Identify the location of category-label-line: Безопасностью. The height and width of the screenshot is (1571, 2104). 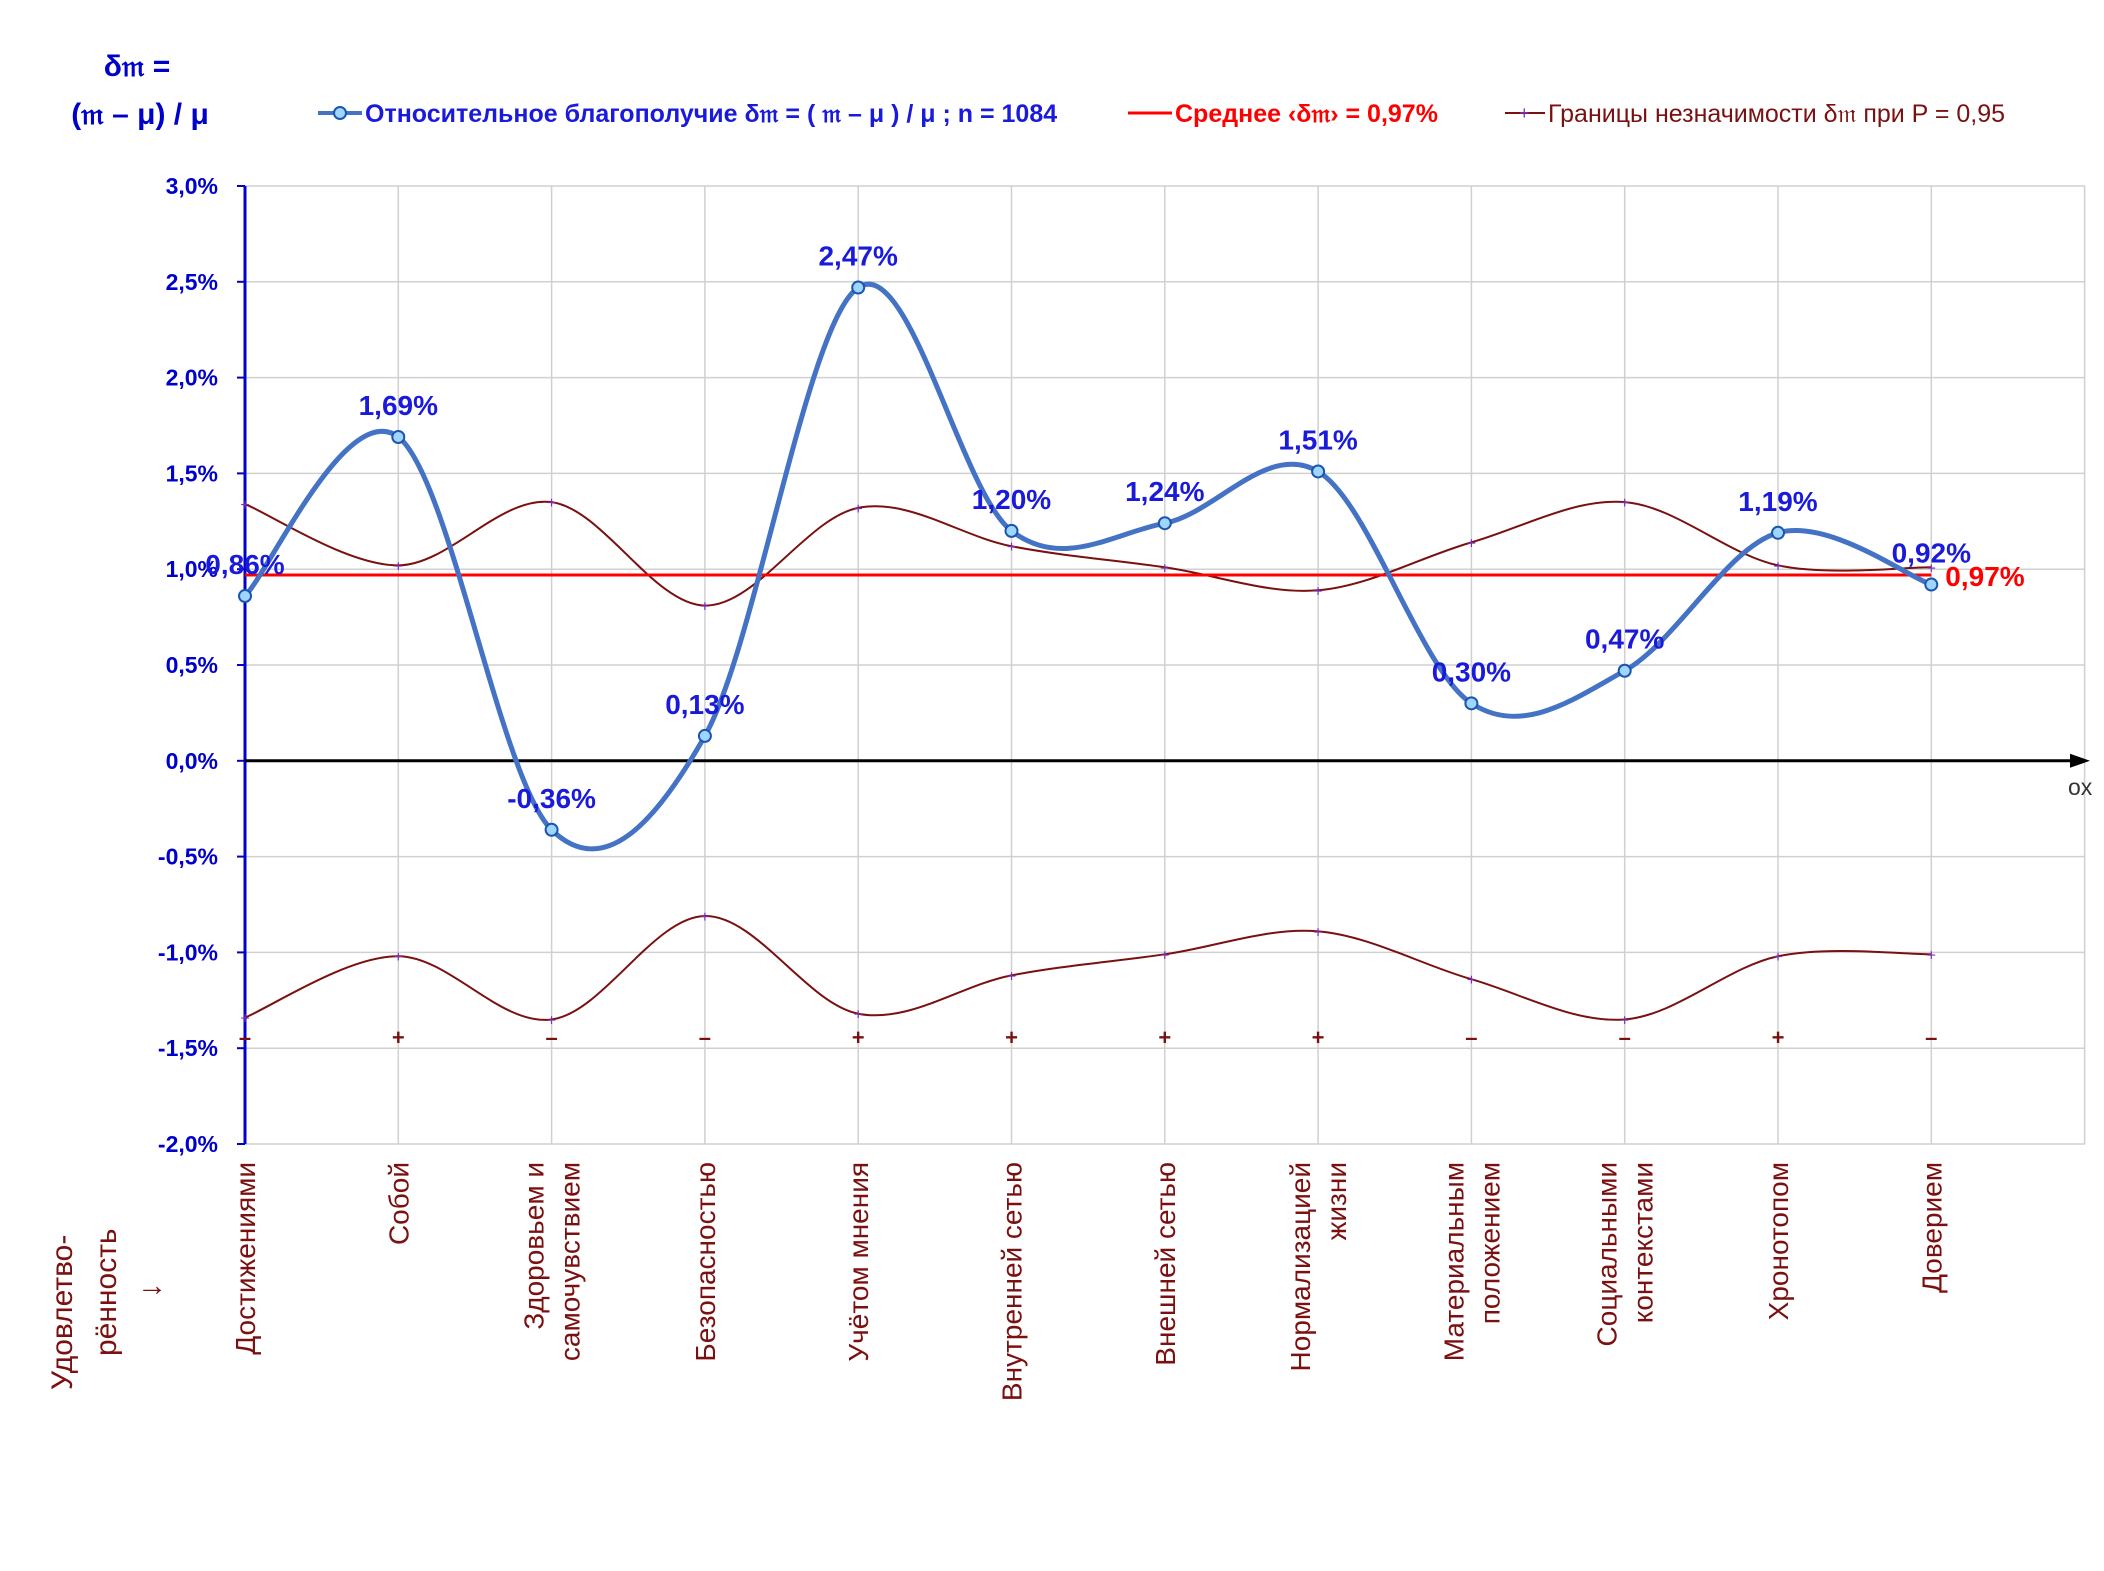
(705, 1262).